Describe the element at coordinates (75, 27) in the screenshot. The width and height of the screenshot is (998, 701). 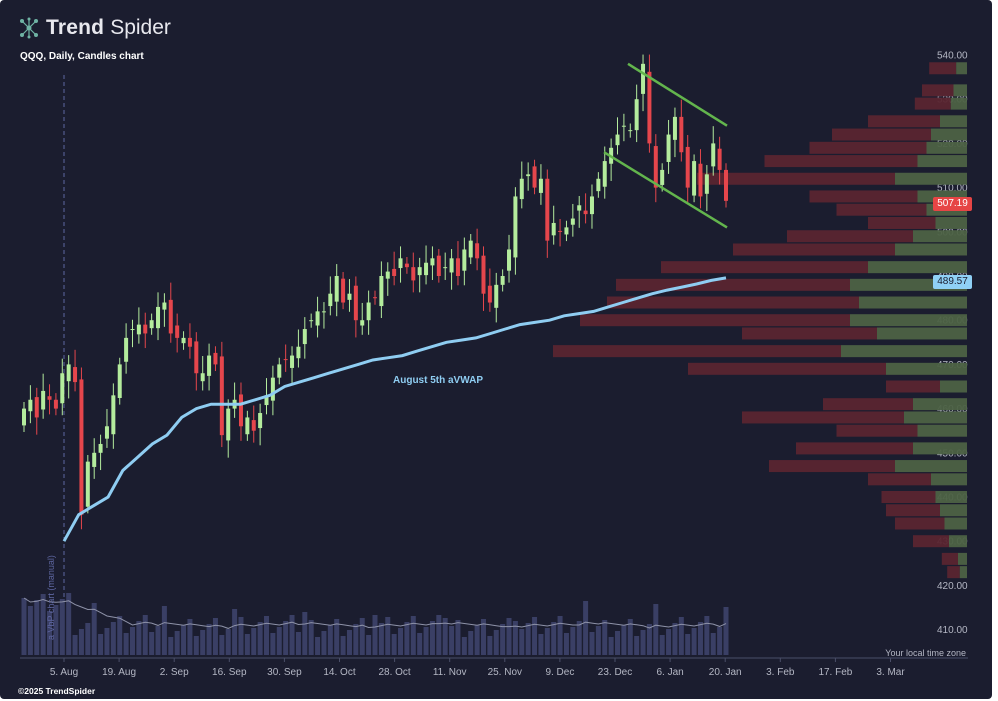
I see `logo-text-bold: Trend` at that location.